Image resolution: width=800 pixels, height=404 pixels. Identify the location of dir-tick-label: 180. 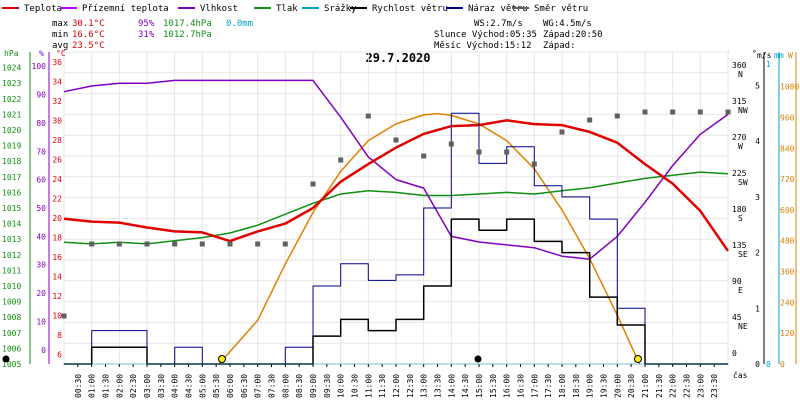
(739, 209).